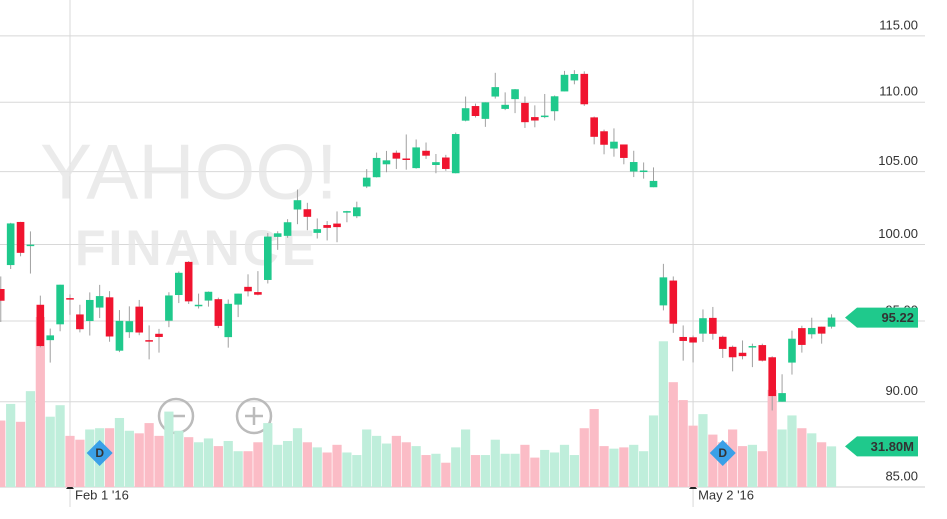  I want to click on watermark: YAHOO!, so click(189, 172).